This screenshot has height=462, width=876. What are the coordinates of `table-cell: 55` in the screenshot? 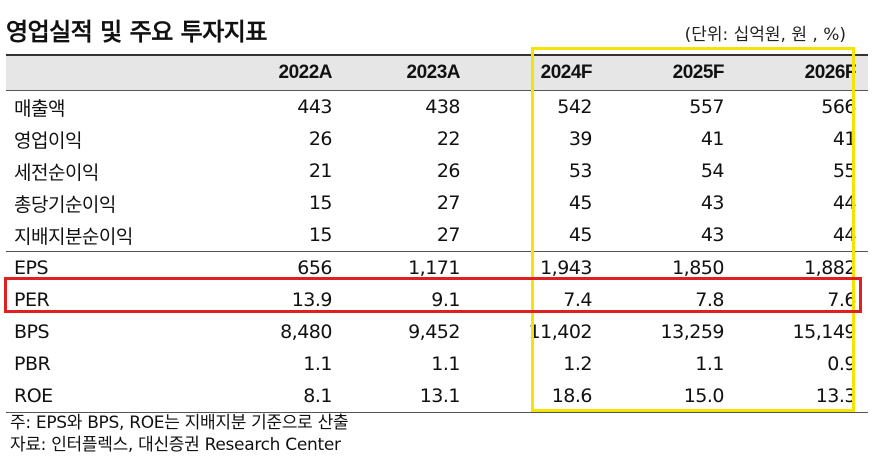 It's located at (844, 171).